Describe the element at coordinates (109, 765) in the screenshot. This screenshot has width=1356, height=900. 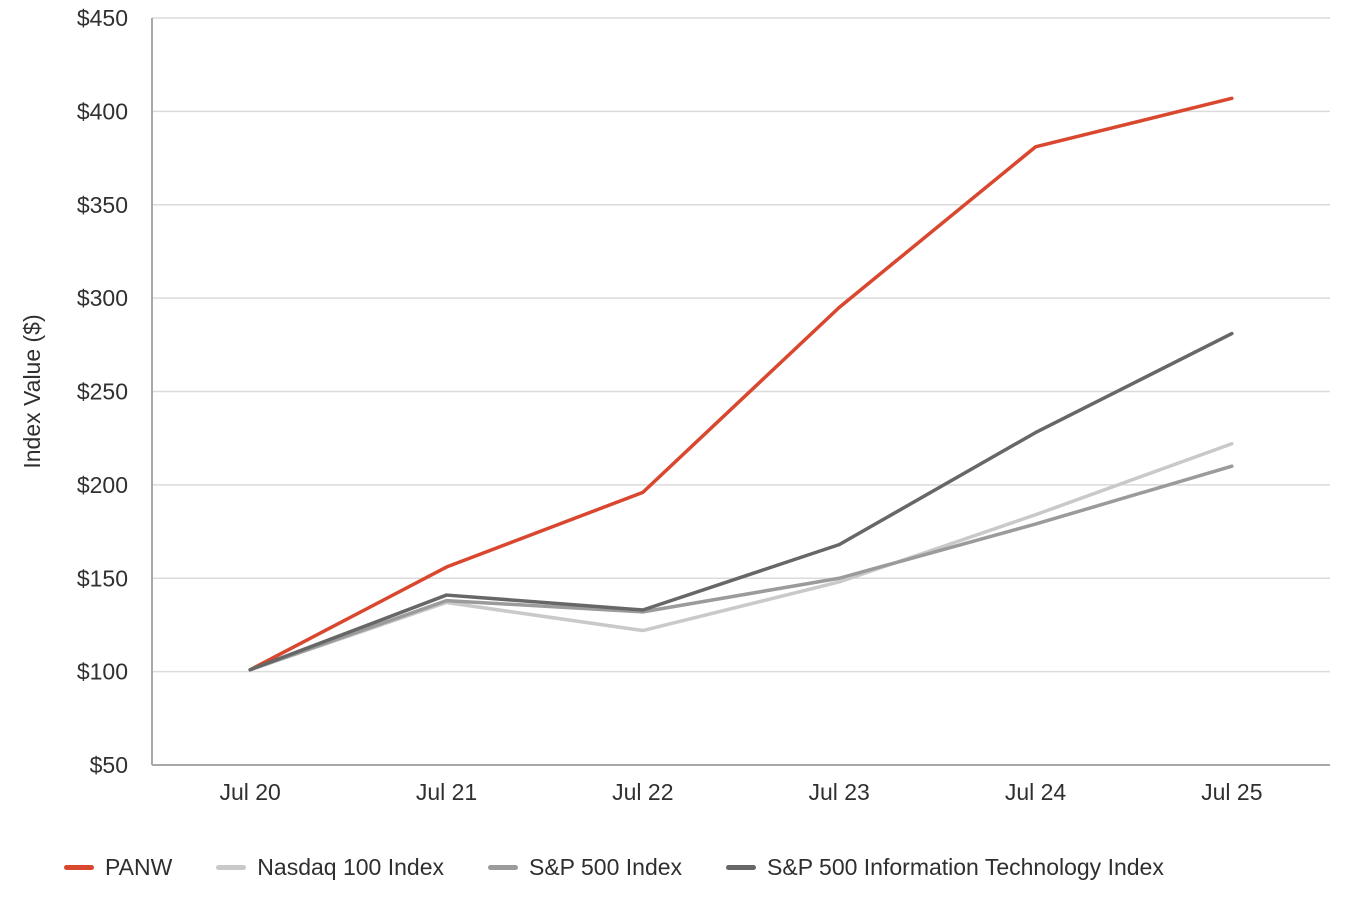
I see `y-tick-label: $50` at that location.